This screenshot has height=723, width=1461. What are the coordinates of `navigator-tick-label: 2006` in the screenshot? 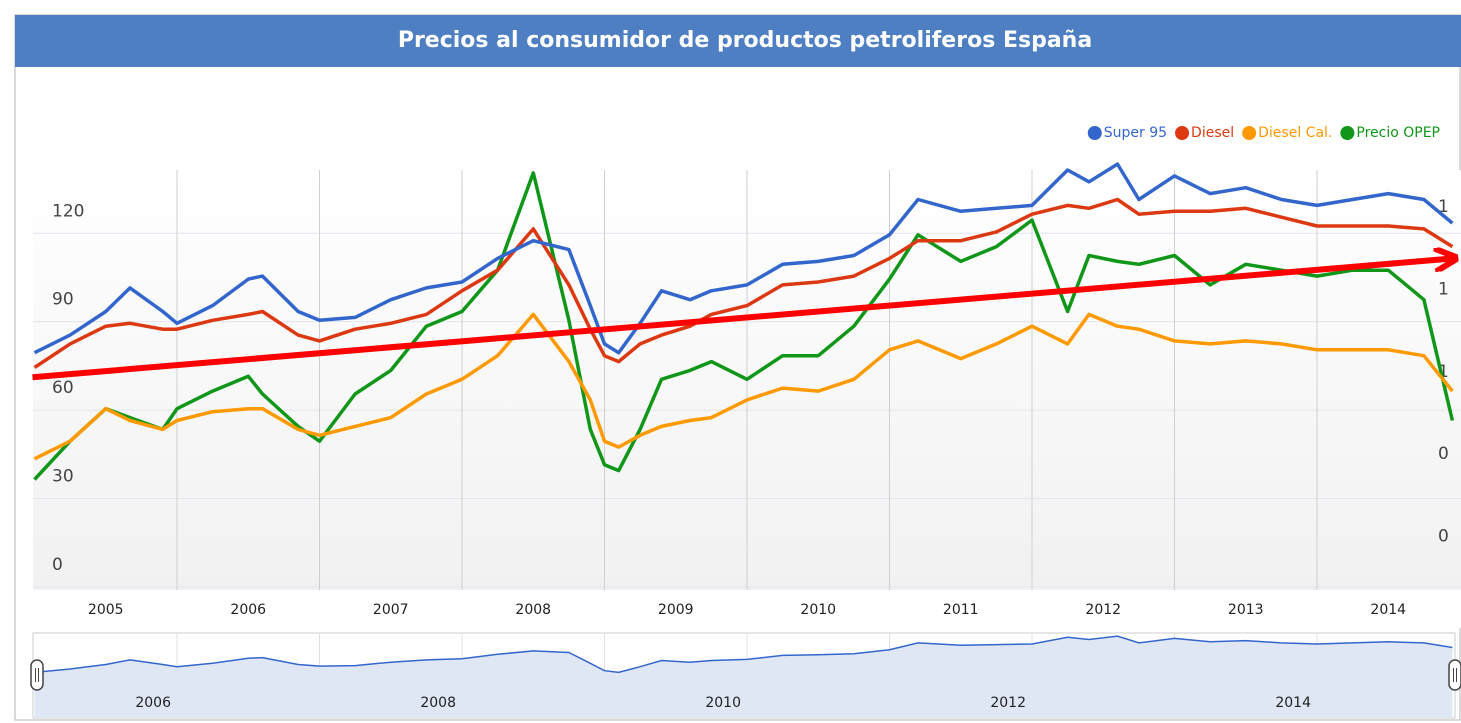 It's located at (153, 703).